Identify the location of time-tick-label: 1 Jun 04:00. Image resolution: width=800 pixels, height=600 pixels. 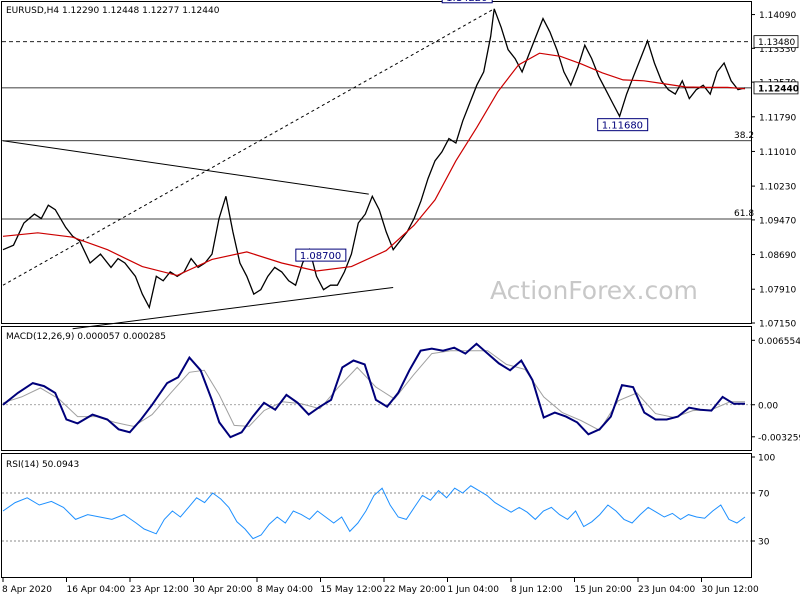
(474, 590).